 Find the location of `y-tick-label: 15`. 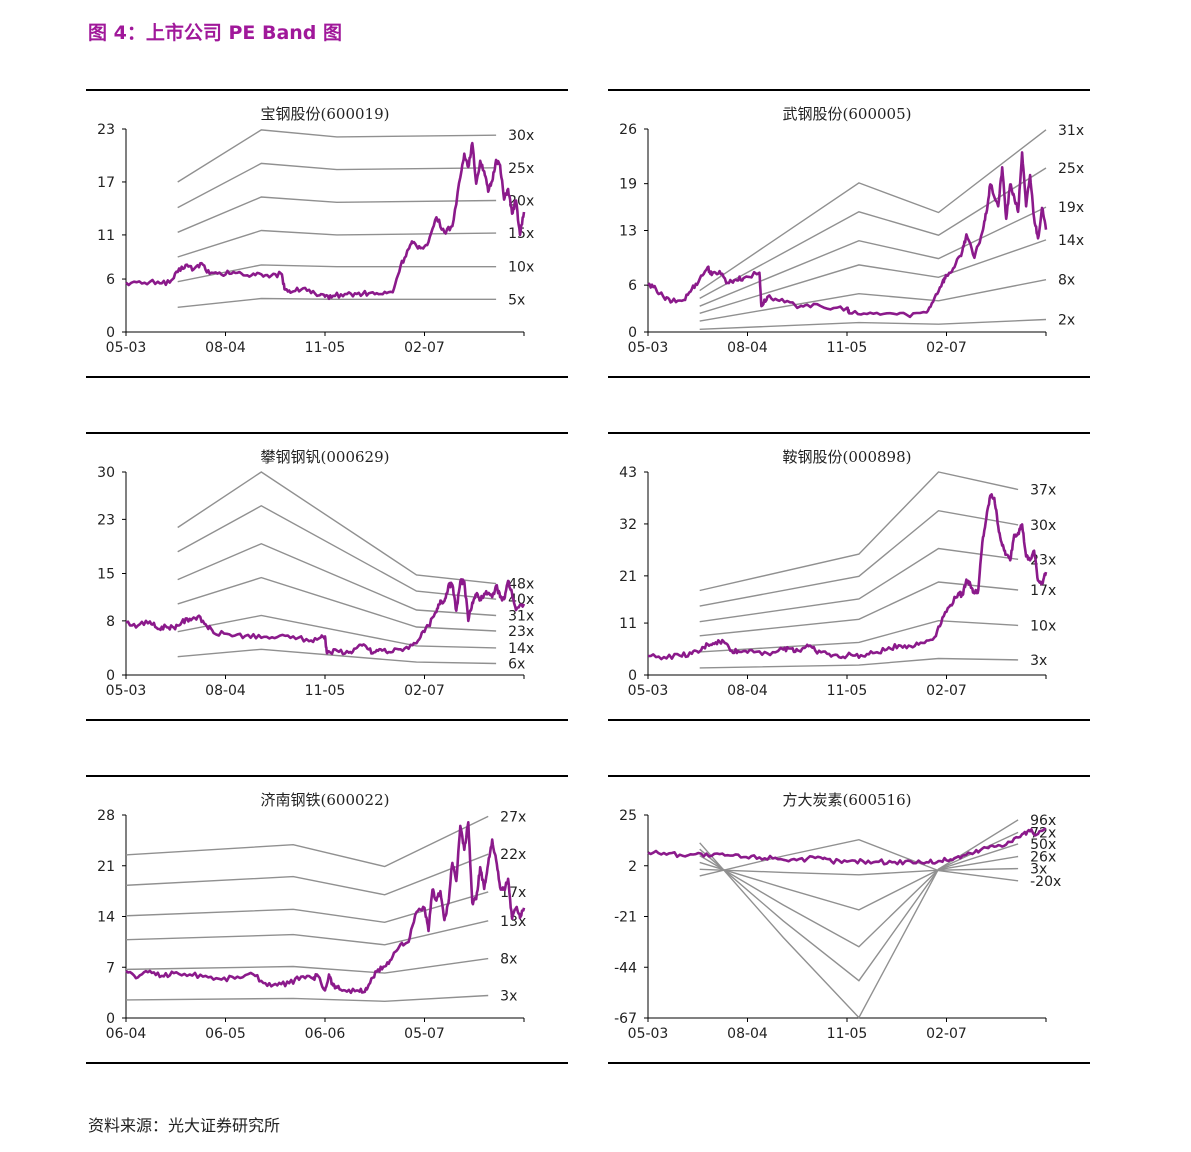

y-tick-label: 15 is located at coordinates (106, 575).